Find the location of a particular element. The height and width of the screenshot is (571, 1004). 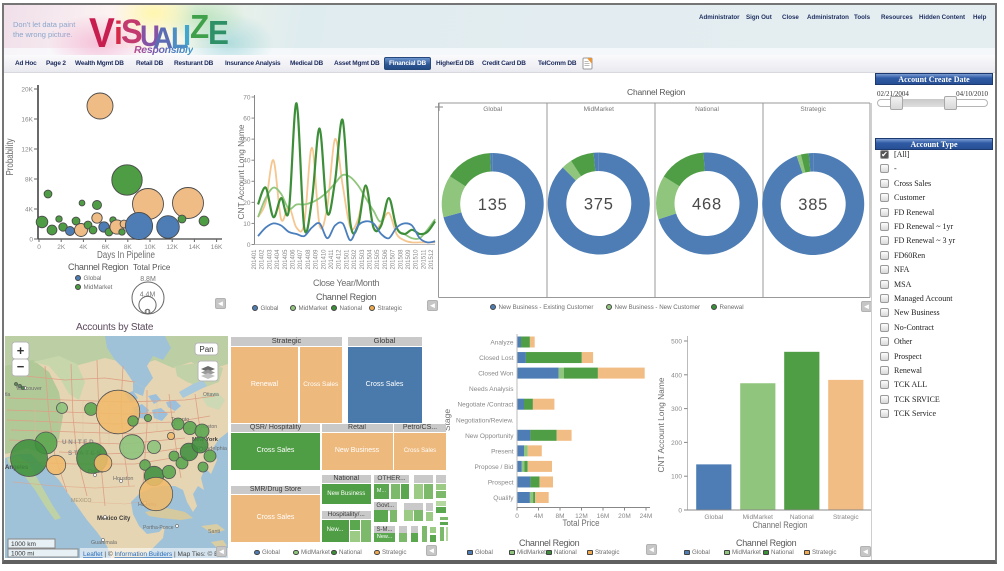

svg-text: 201505 is located at coordinates (378, 259).